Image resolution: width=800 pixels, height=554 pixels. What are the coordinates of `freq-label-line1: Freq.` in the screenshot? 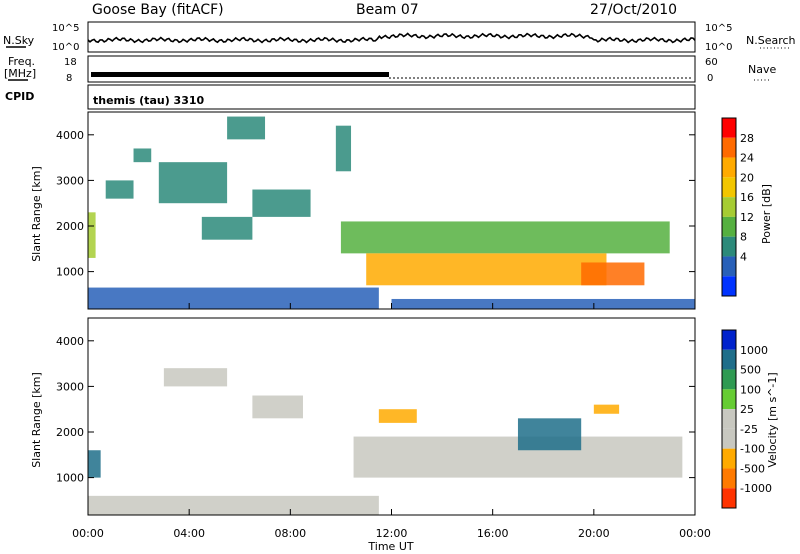 It's located at (21, 61).